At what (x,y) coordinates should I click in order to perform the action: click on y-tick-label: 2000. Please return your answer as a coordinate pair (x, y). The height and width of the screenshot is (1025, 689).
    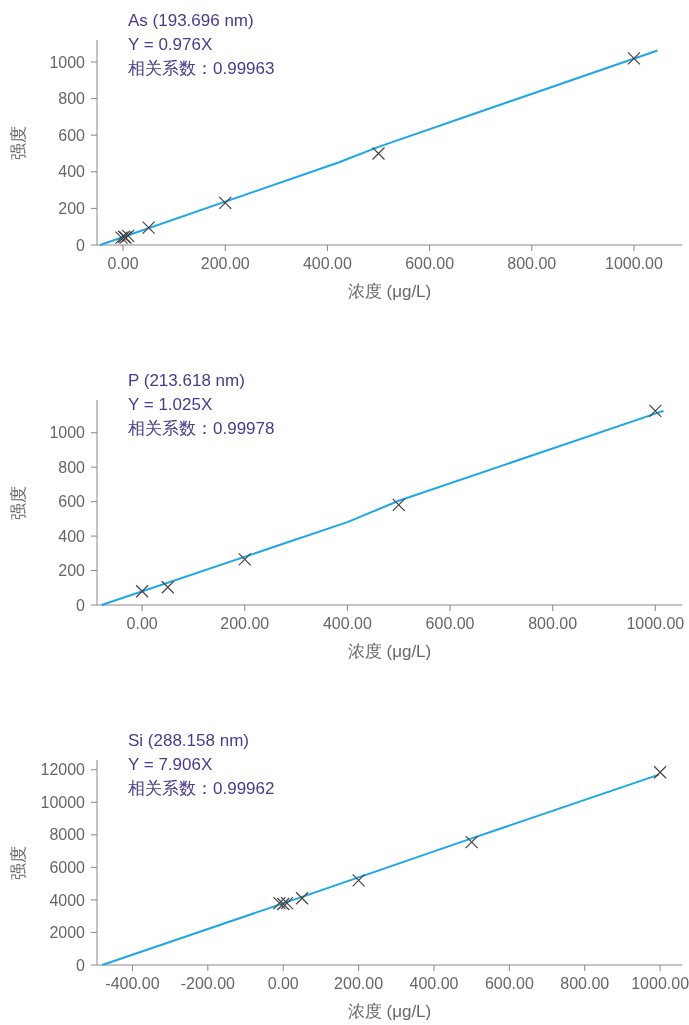
    Looking at the image, I should click on (67, 933).